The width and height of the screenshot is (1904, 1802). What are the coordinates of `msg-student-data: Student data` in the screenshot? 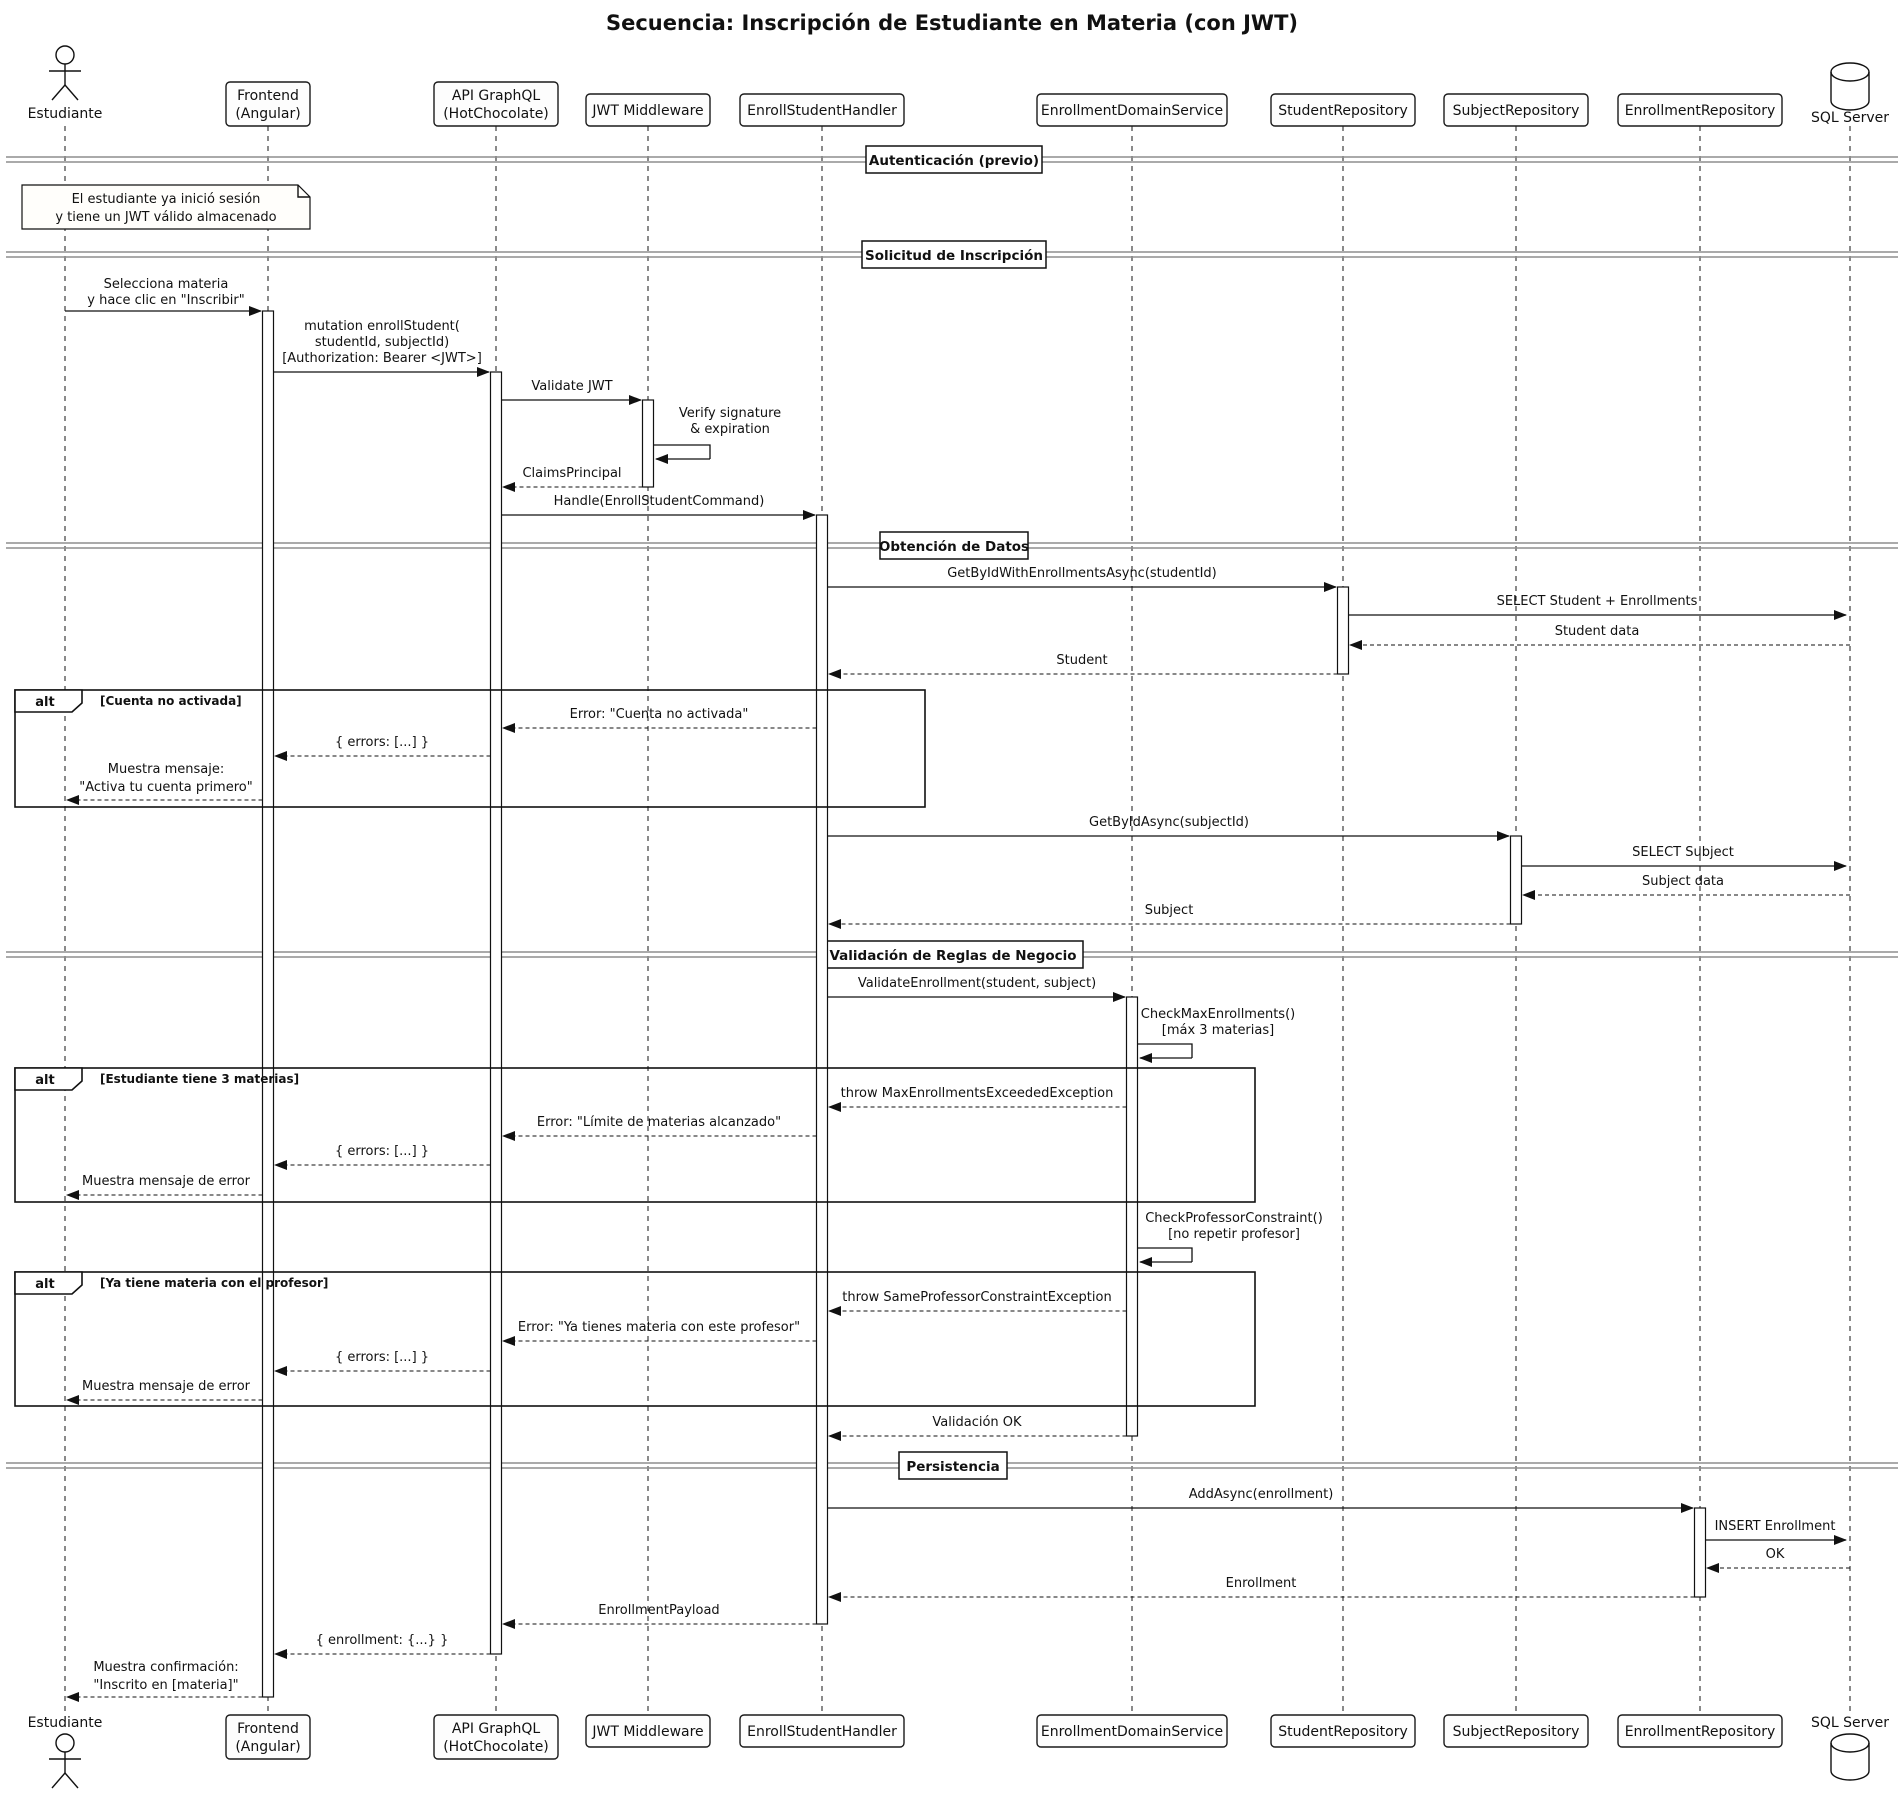 It's located at (1599, 637).